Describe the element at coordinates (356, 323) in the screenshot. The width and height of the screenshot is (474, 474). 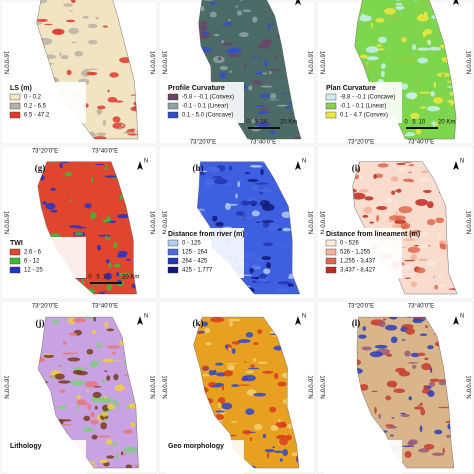
I see `panel-label: (l)` at that location.